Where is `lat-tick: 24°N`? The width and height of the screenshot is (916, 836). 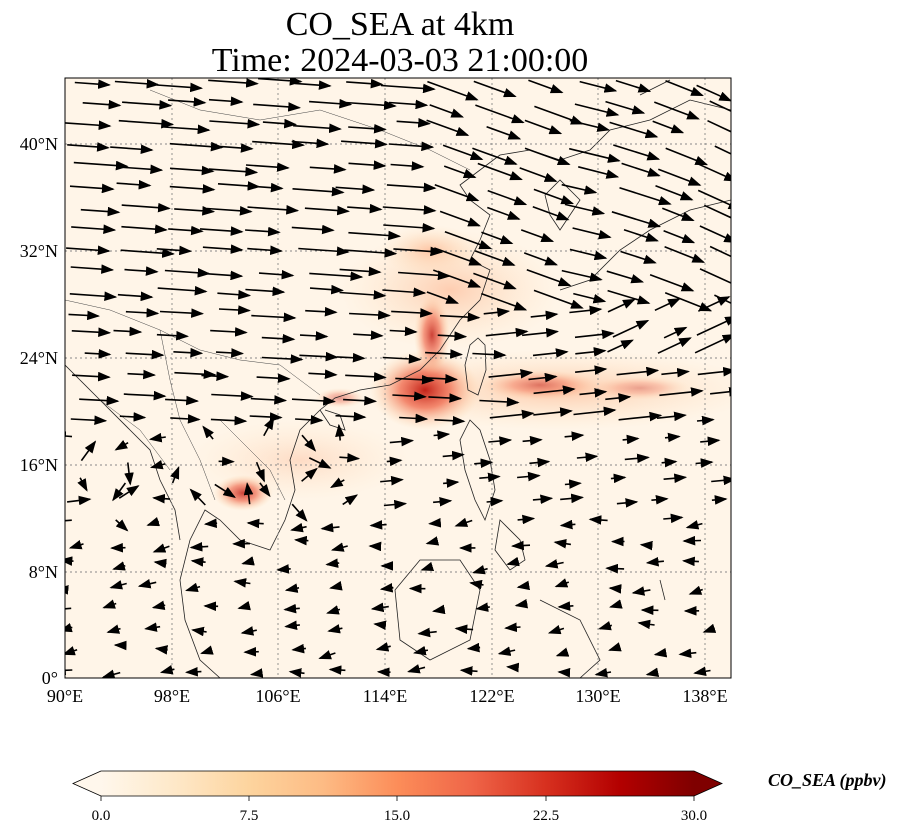 lat-tick: 24°N is located at coordinates (39, 358).